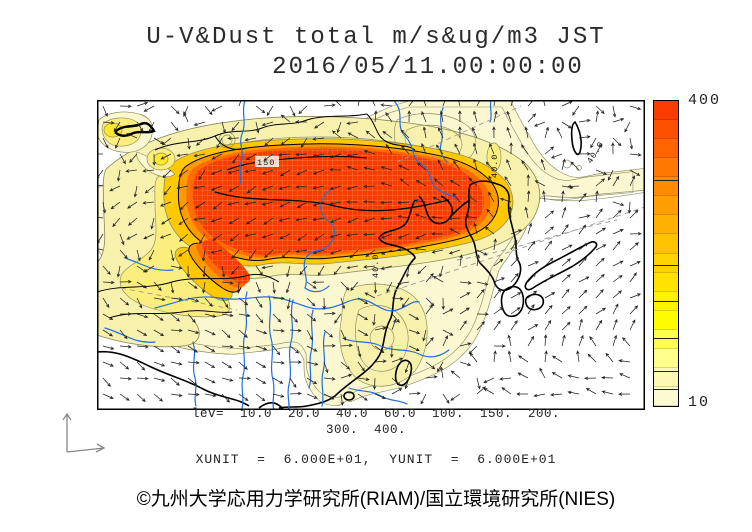  Describe the element at coordinates (376, 459) in the screenshot. I see `vector-units-line: XUNIT = 6.000E+01, YUNIT = 6.000E+01` at that location.